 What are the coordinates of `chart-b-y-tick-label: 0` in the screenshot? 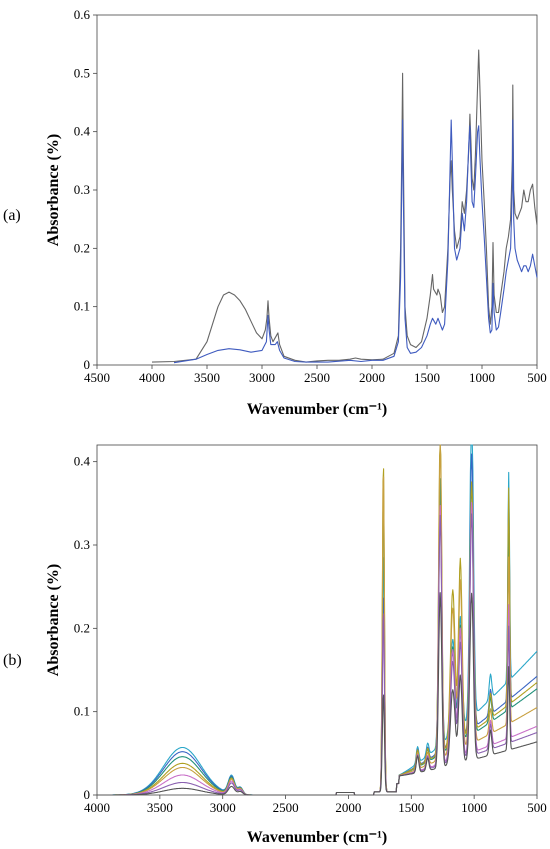 It's located at (87, 794).